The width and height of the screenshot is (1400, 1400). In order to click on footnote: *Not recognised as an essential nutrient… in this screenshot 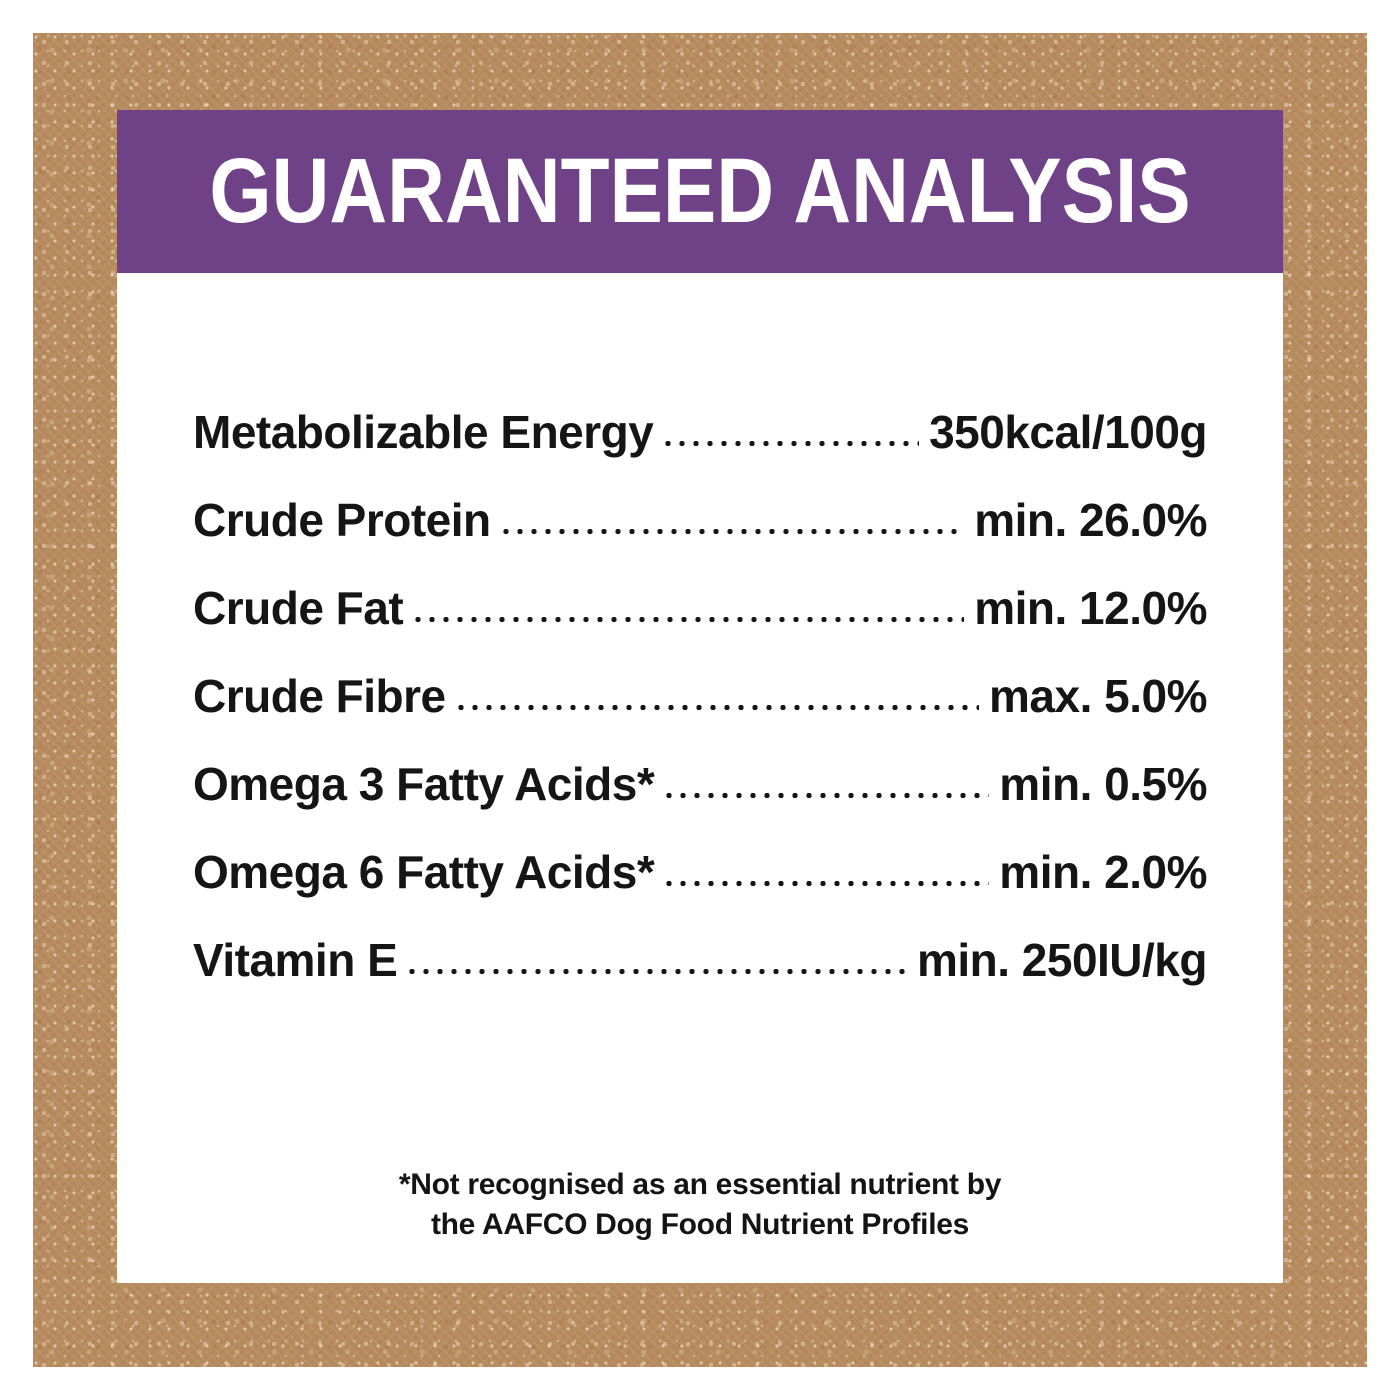, I will do `click(700, 1205)`.